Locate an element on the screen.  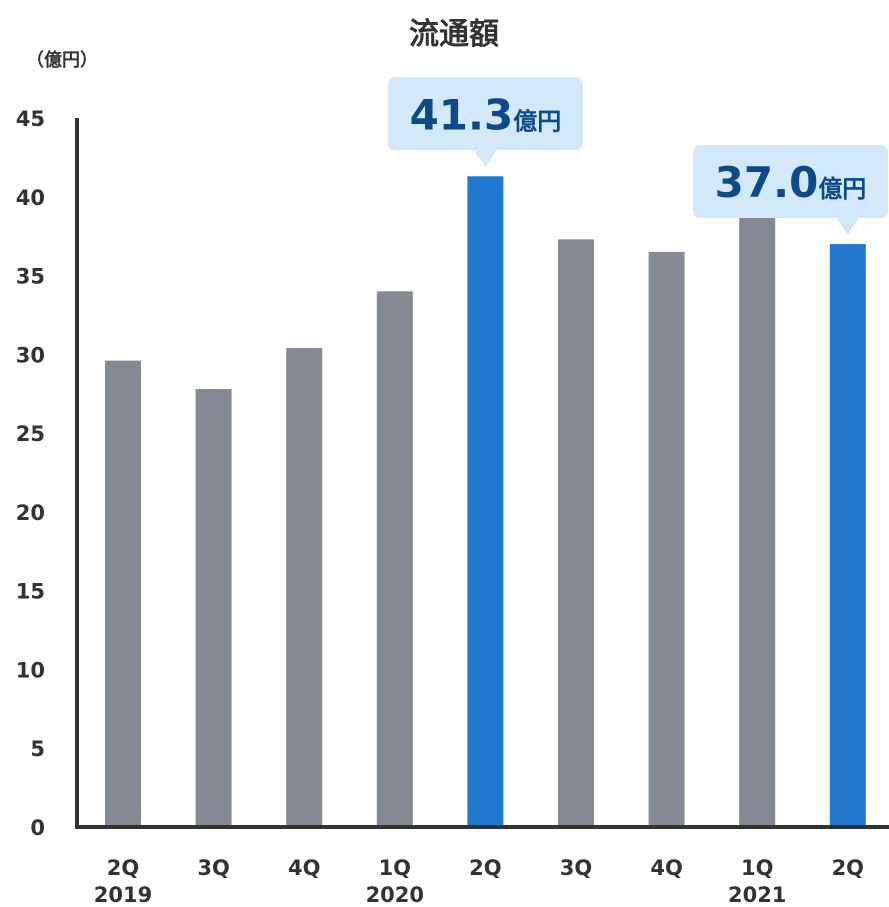
x-axis-labels: 2Q 2019 3Q 4Q 1Q 2020 2Q 3Q 4Q 1Q 2021 2Q is located at coordinates (479, 881).